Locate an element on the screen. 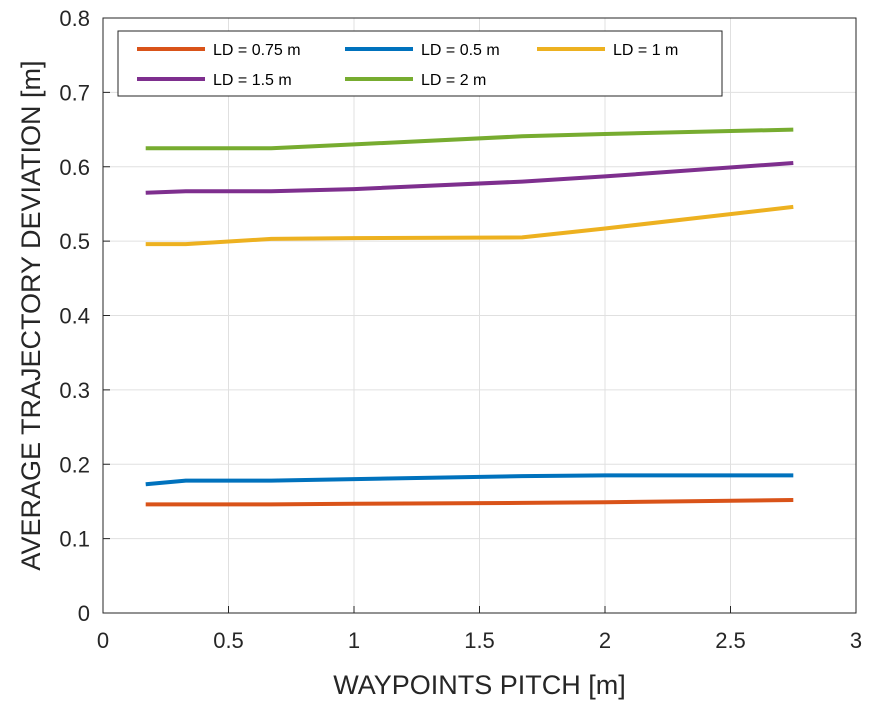 Image resolution: width=875 pixels, height=702 pixels. legend-label: LD = 0.5 m is located at coordinates (460, 50).